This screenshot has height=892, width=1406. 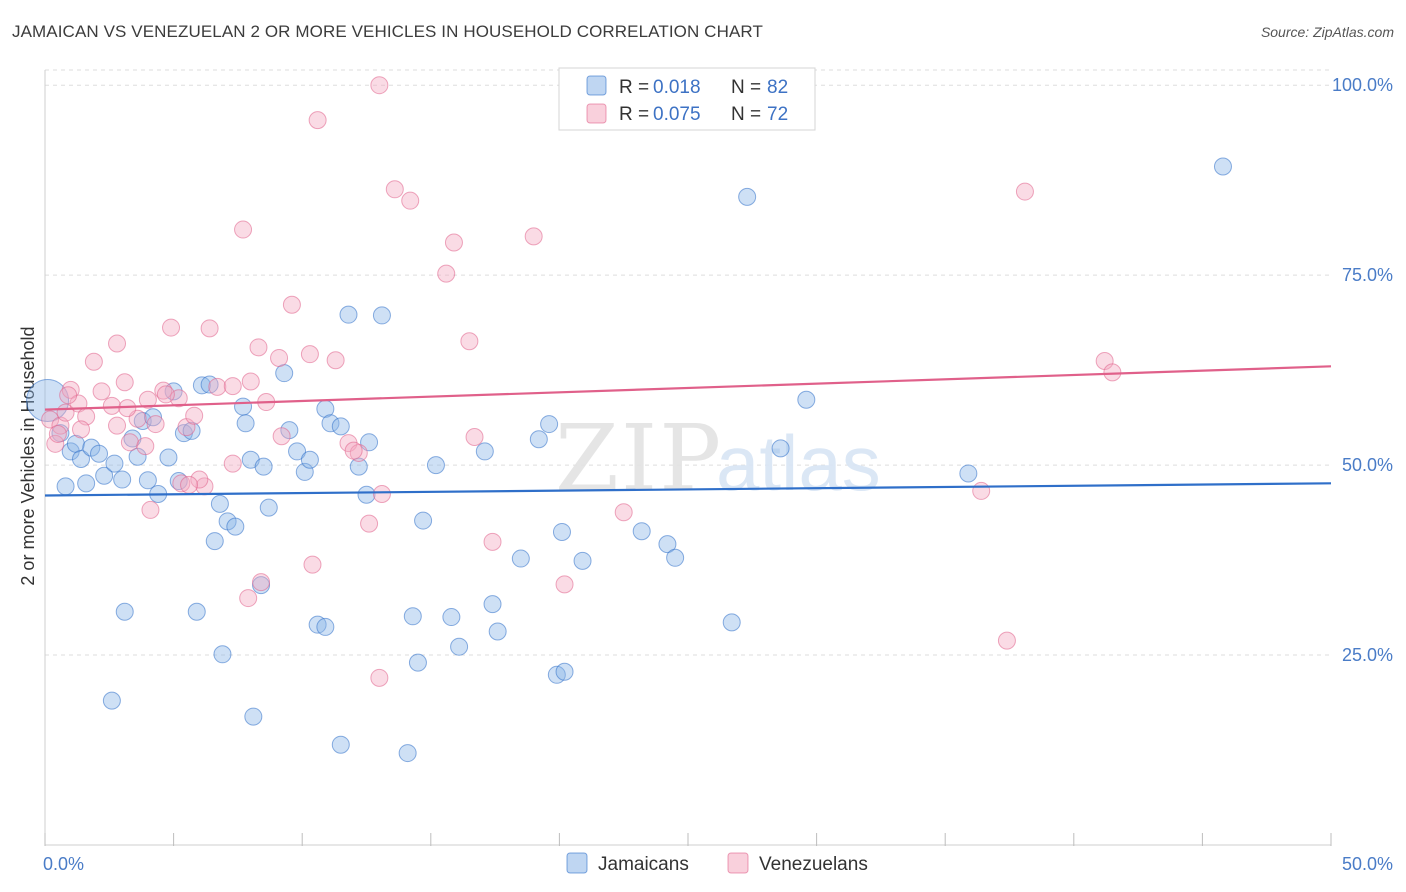 What do you see at coordinates (1362, 370) in the screenshot?
I see `y-tick-labels: 25.0% 50.0% 75.0% 100.0%` at bounding box center [1362, 370].